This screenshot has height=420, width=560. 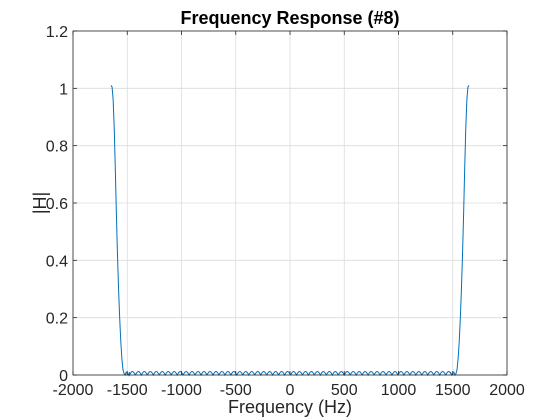 What do you see at coordinates (57, 261) in the screenshot?
I see `y-tick-label: 0.4` at bounding box center [57, 261].